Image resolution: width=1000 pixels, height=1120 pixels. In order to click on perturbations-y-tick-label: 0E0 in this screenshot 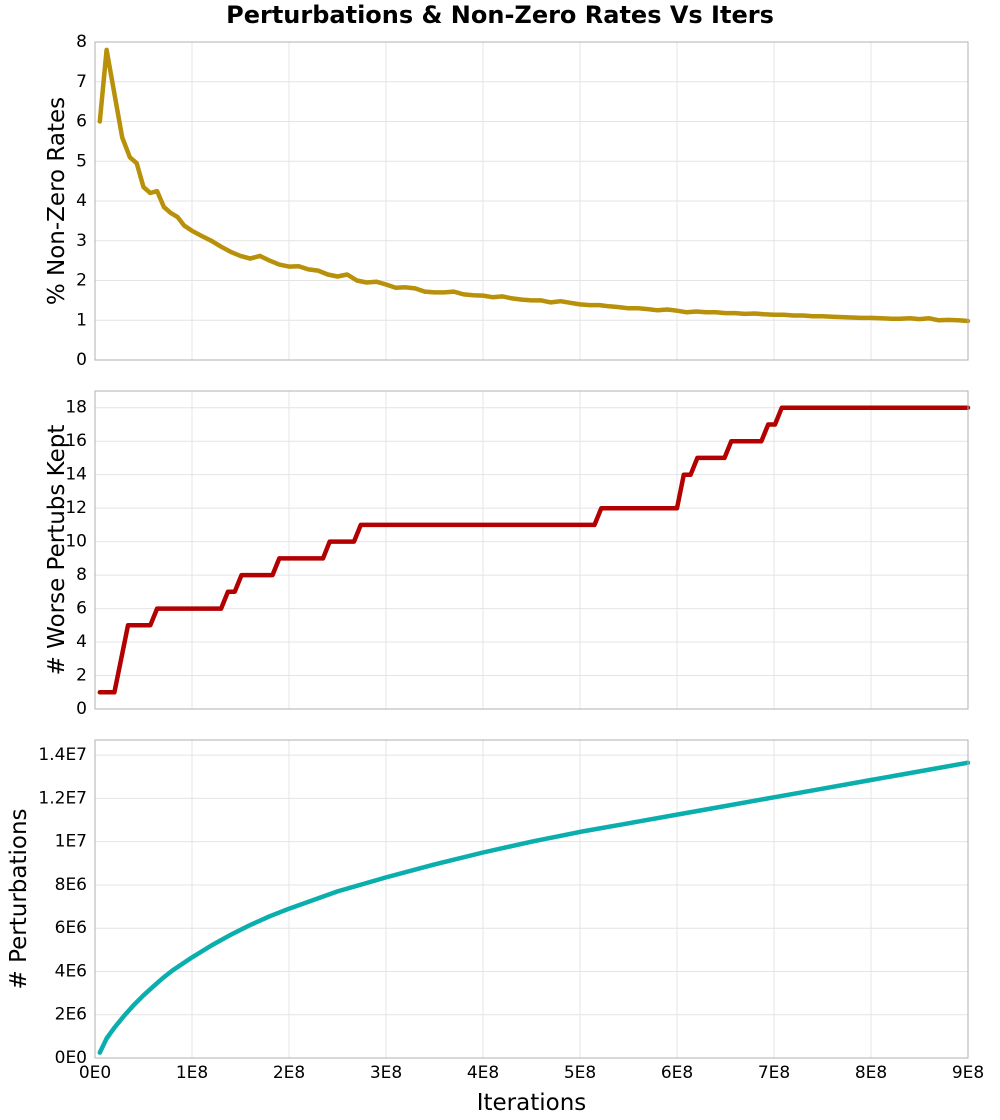, I will do `click(71, 1058)`.